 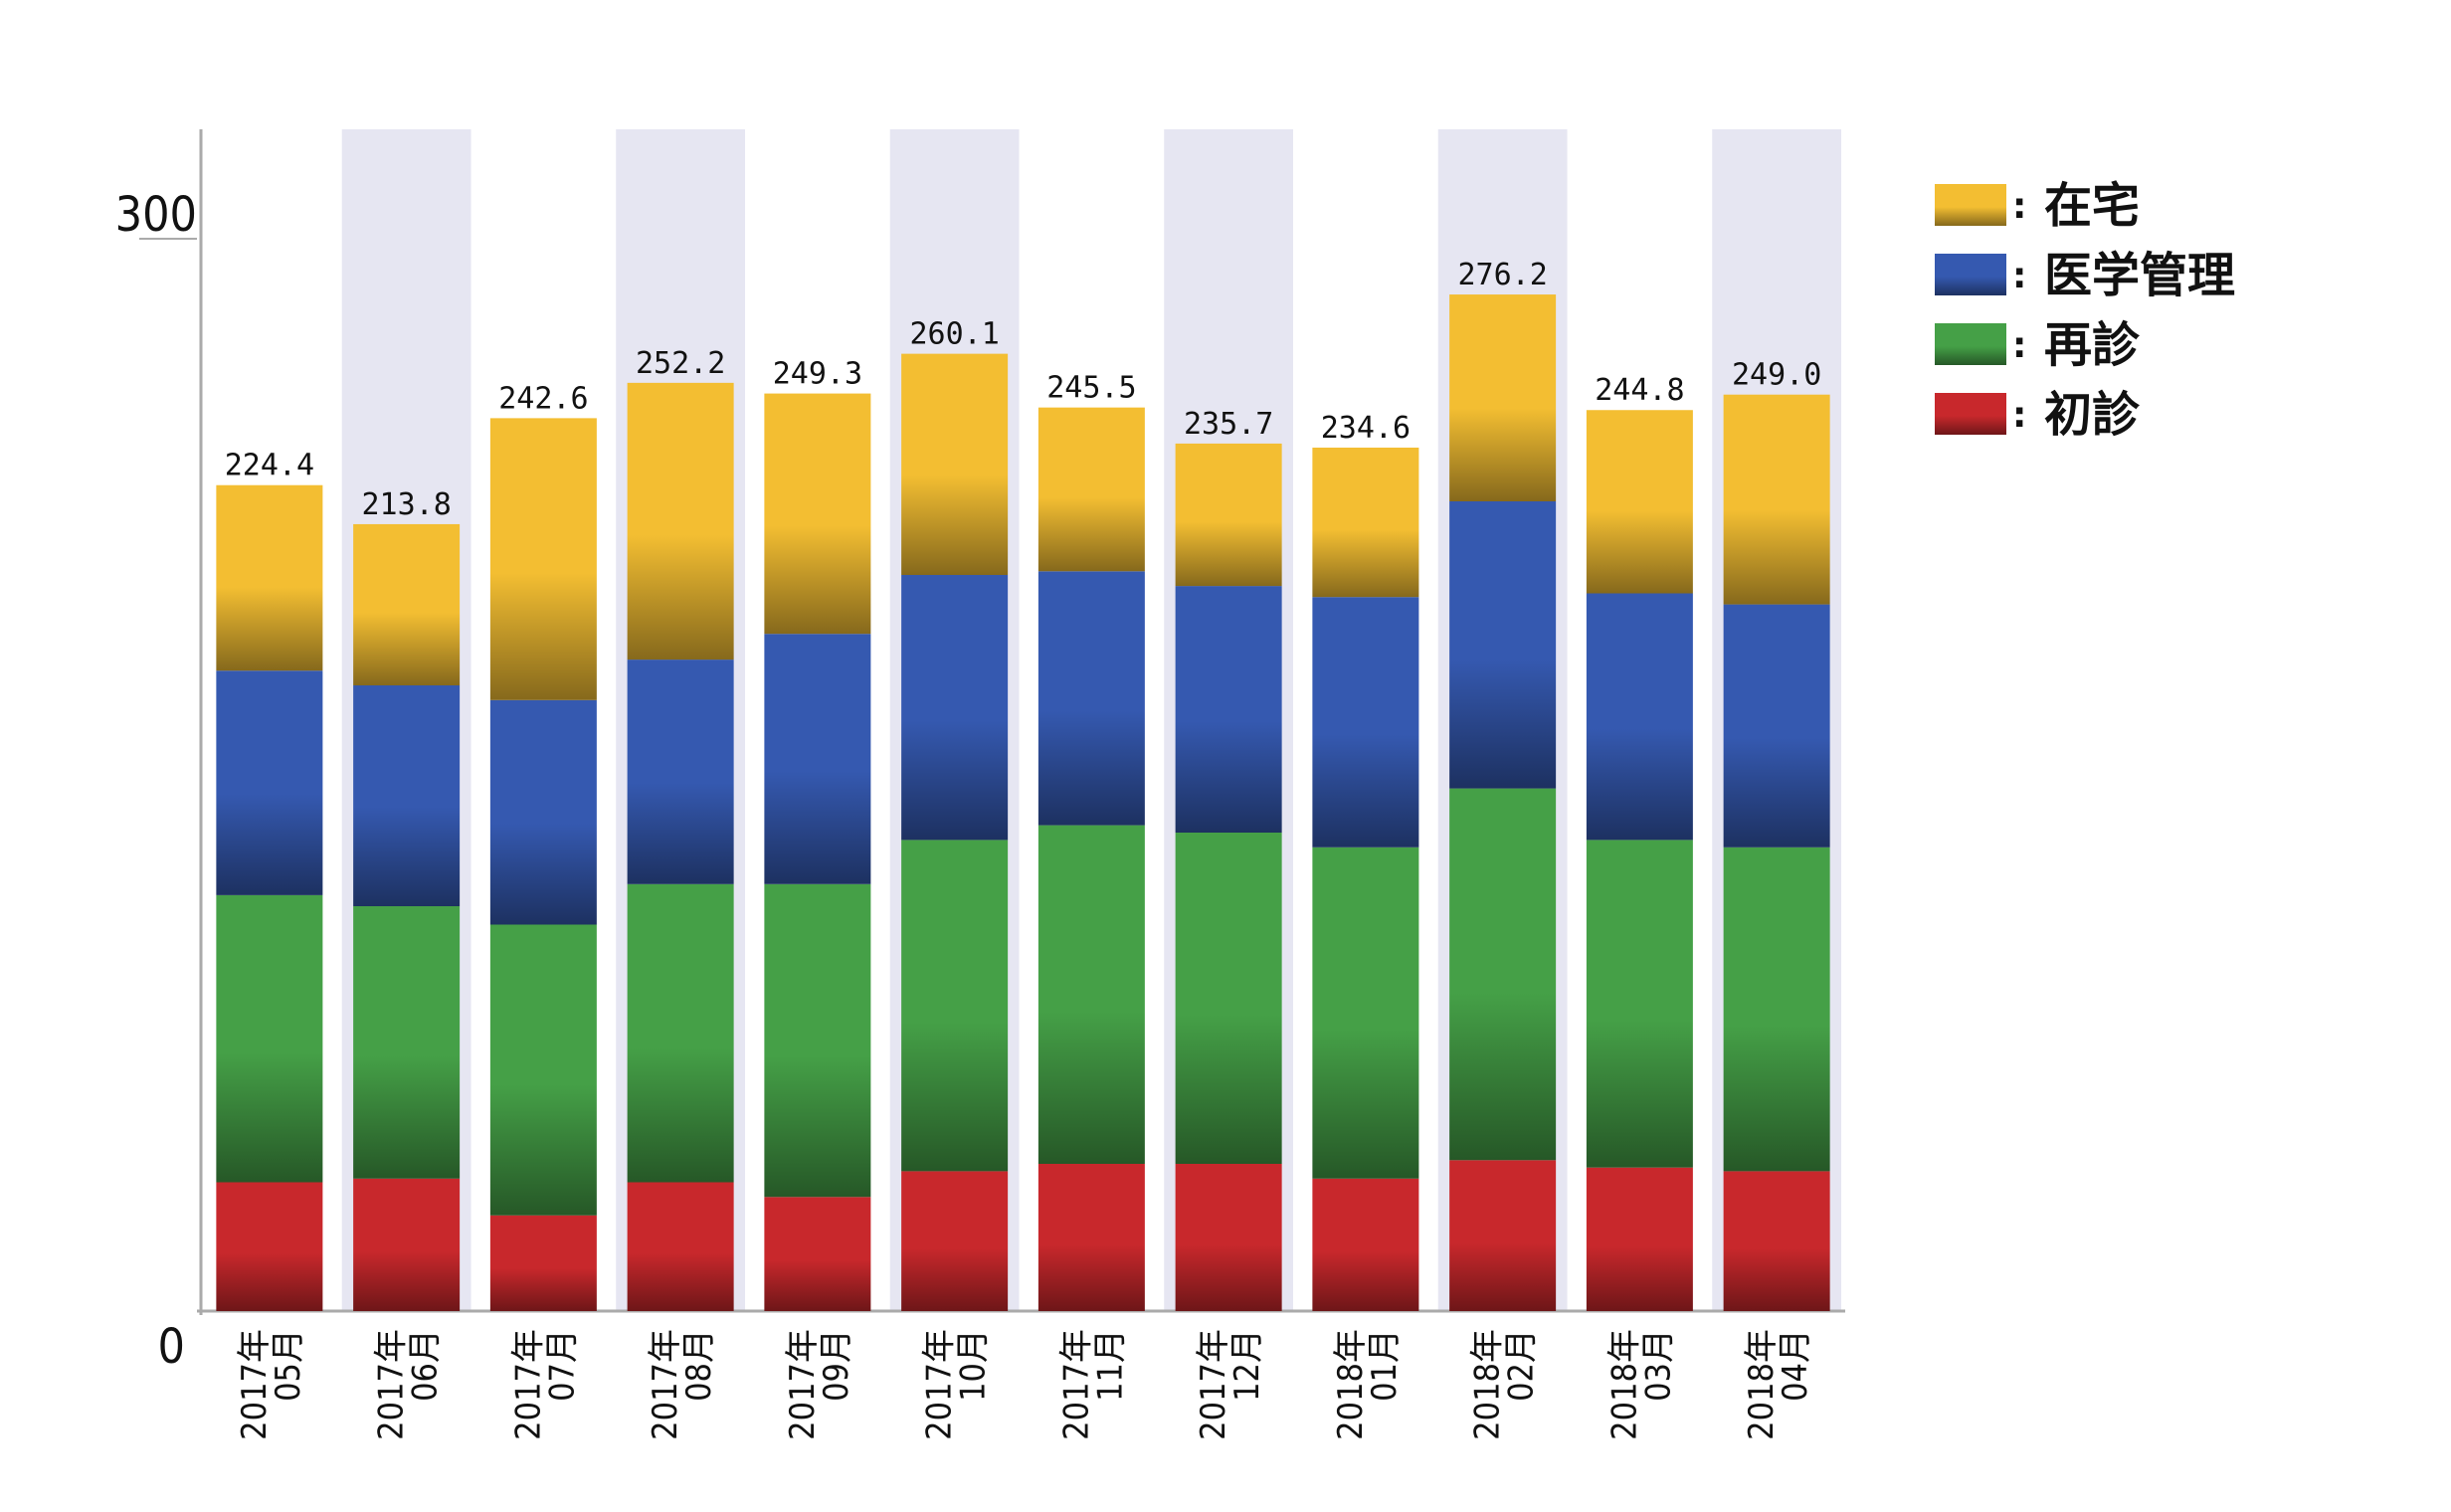 I want to click on x-tick-label-month: 01月, so click(x=1385, y=1366).